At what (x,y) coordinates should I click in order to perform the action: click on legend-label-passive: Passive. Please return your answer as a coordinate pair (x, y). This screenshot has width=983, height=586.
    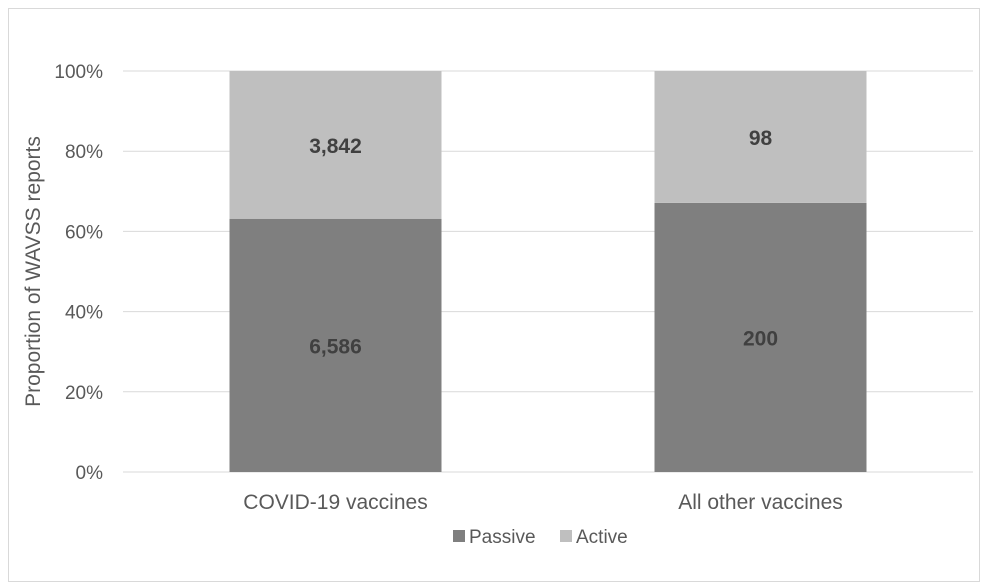
    Looking at the image, I should click on (502, 537).